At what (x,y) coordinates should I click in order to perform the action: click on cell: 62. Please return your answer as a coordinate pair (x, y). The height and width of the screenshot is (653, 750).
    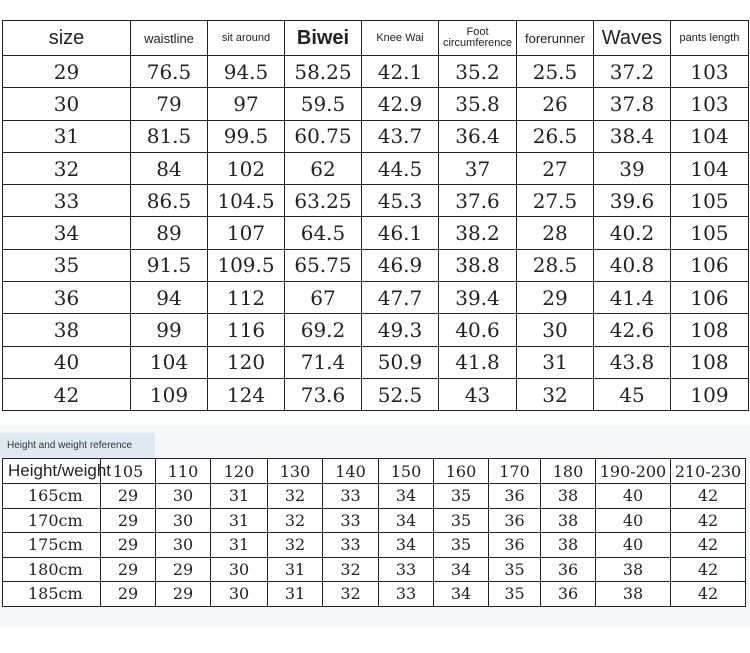
    Looking at the image, I should click on (323, 168).